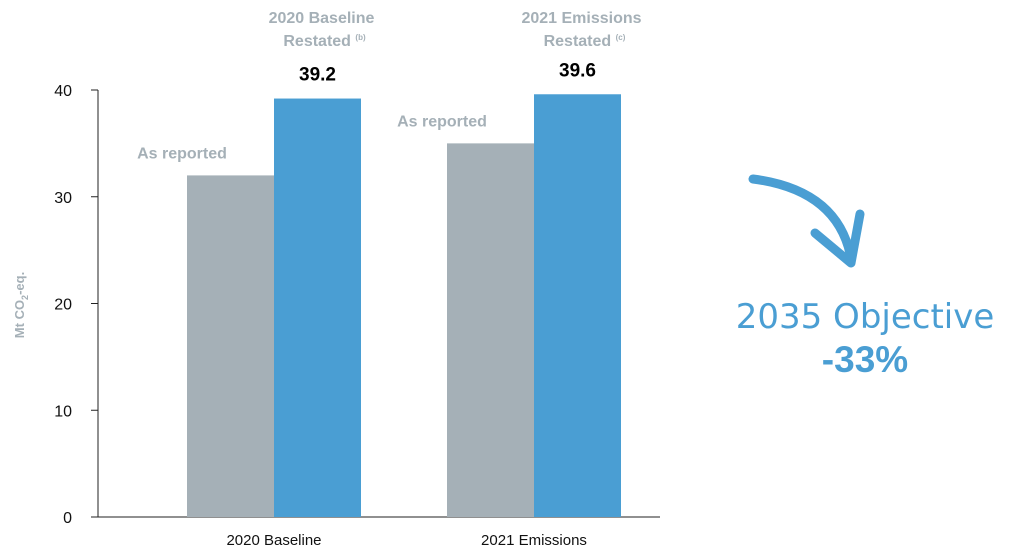  What do you see at coordinates (865, 359) in the screenshot?
I see `objective-value: -33%` at bounding box center [865, 359].